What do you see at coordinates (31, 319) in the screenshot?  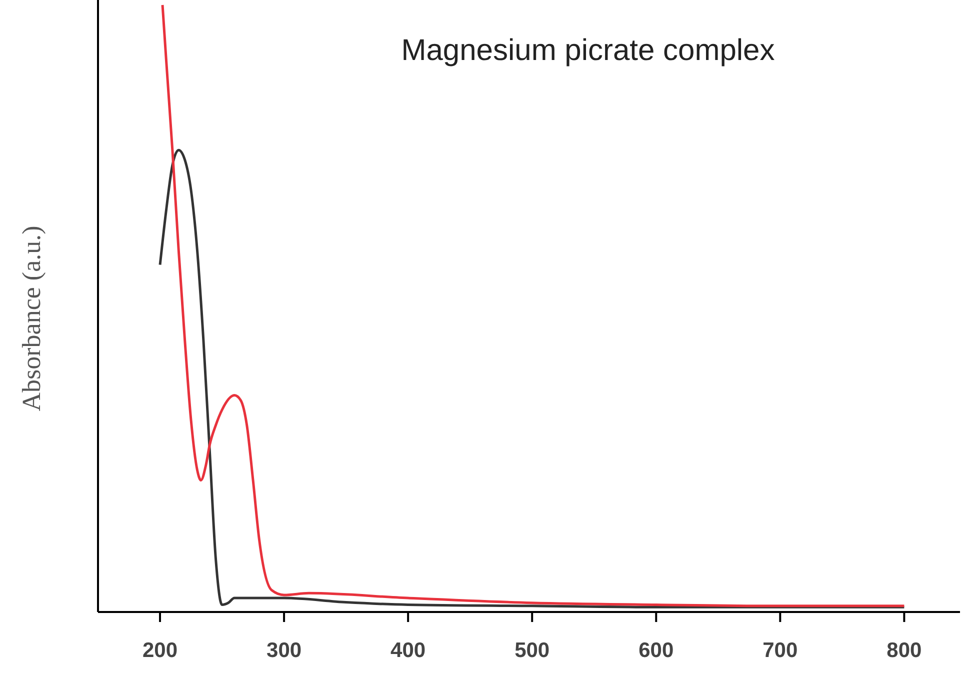 I see `y-axis-title: Absorbance (a.u.)` at bounding box center [31, 319].